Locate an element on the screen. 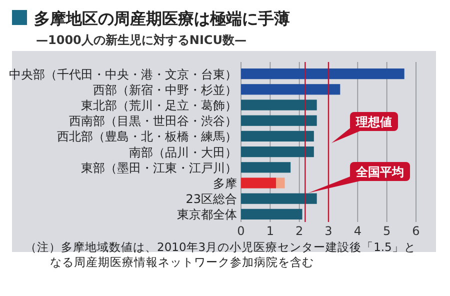  y-tick-label: 東部（墨田・江東・江戸川） is located at coordinates (159, 167).